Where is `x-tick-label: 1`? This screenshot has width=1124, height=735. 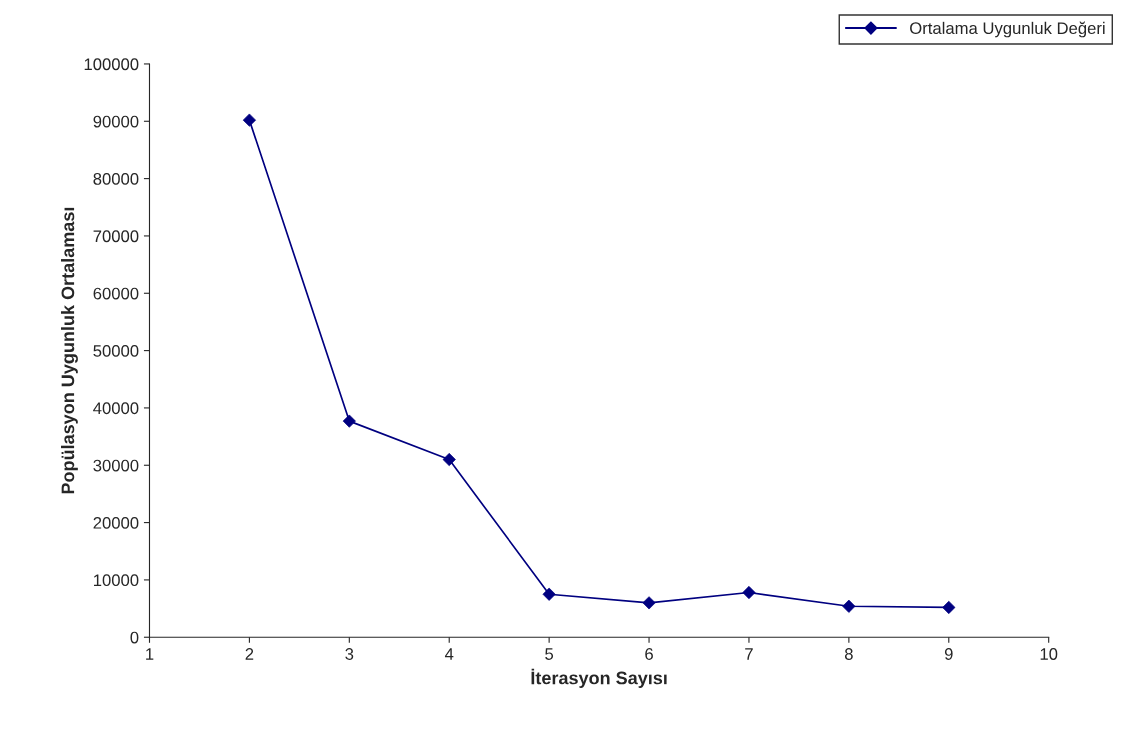
x-tick-label: 1 is located at coordinates (150, 654).